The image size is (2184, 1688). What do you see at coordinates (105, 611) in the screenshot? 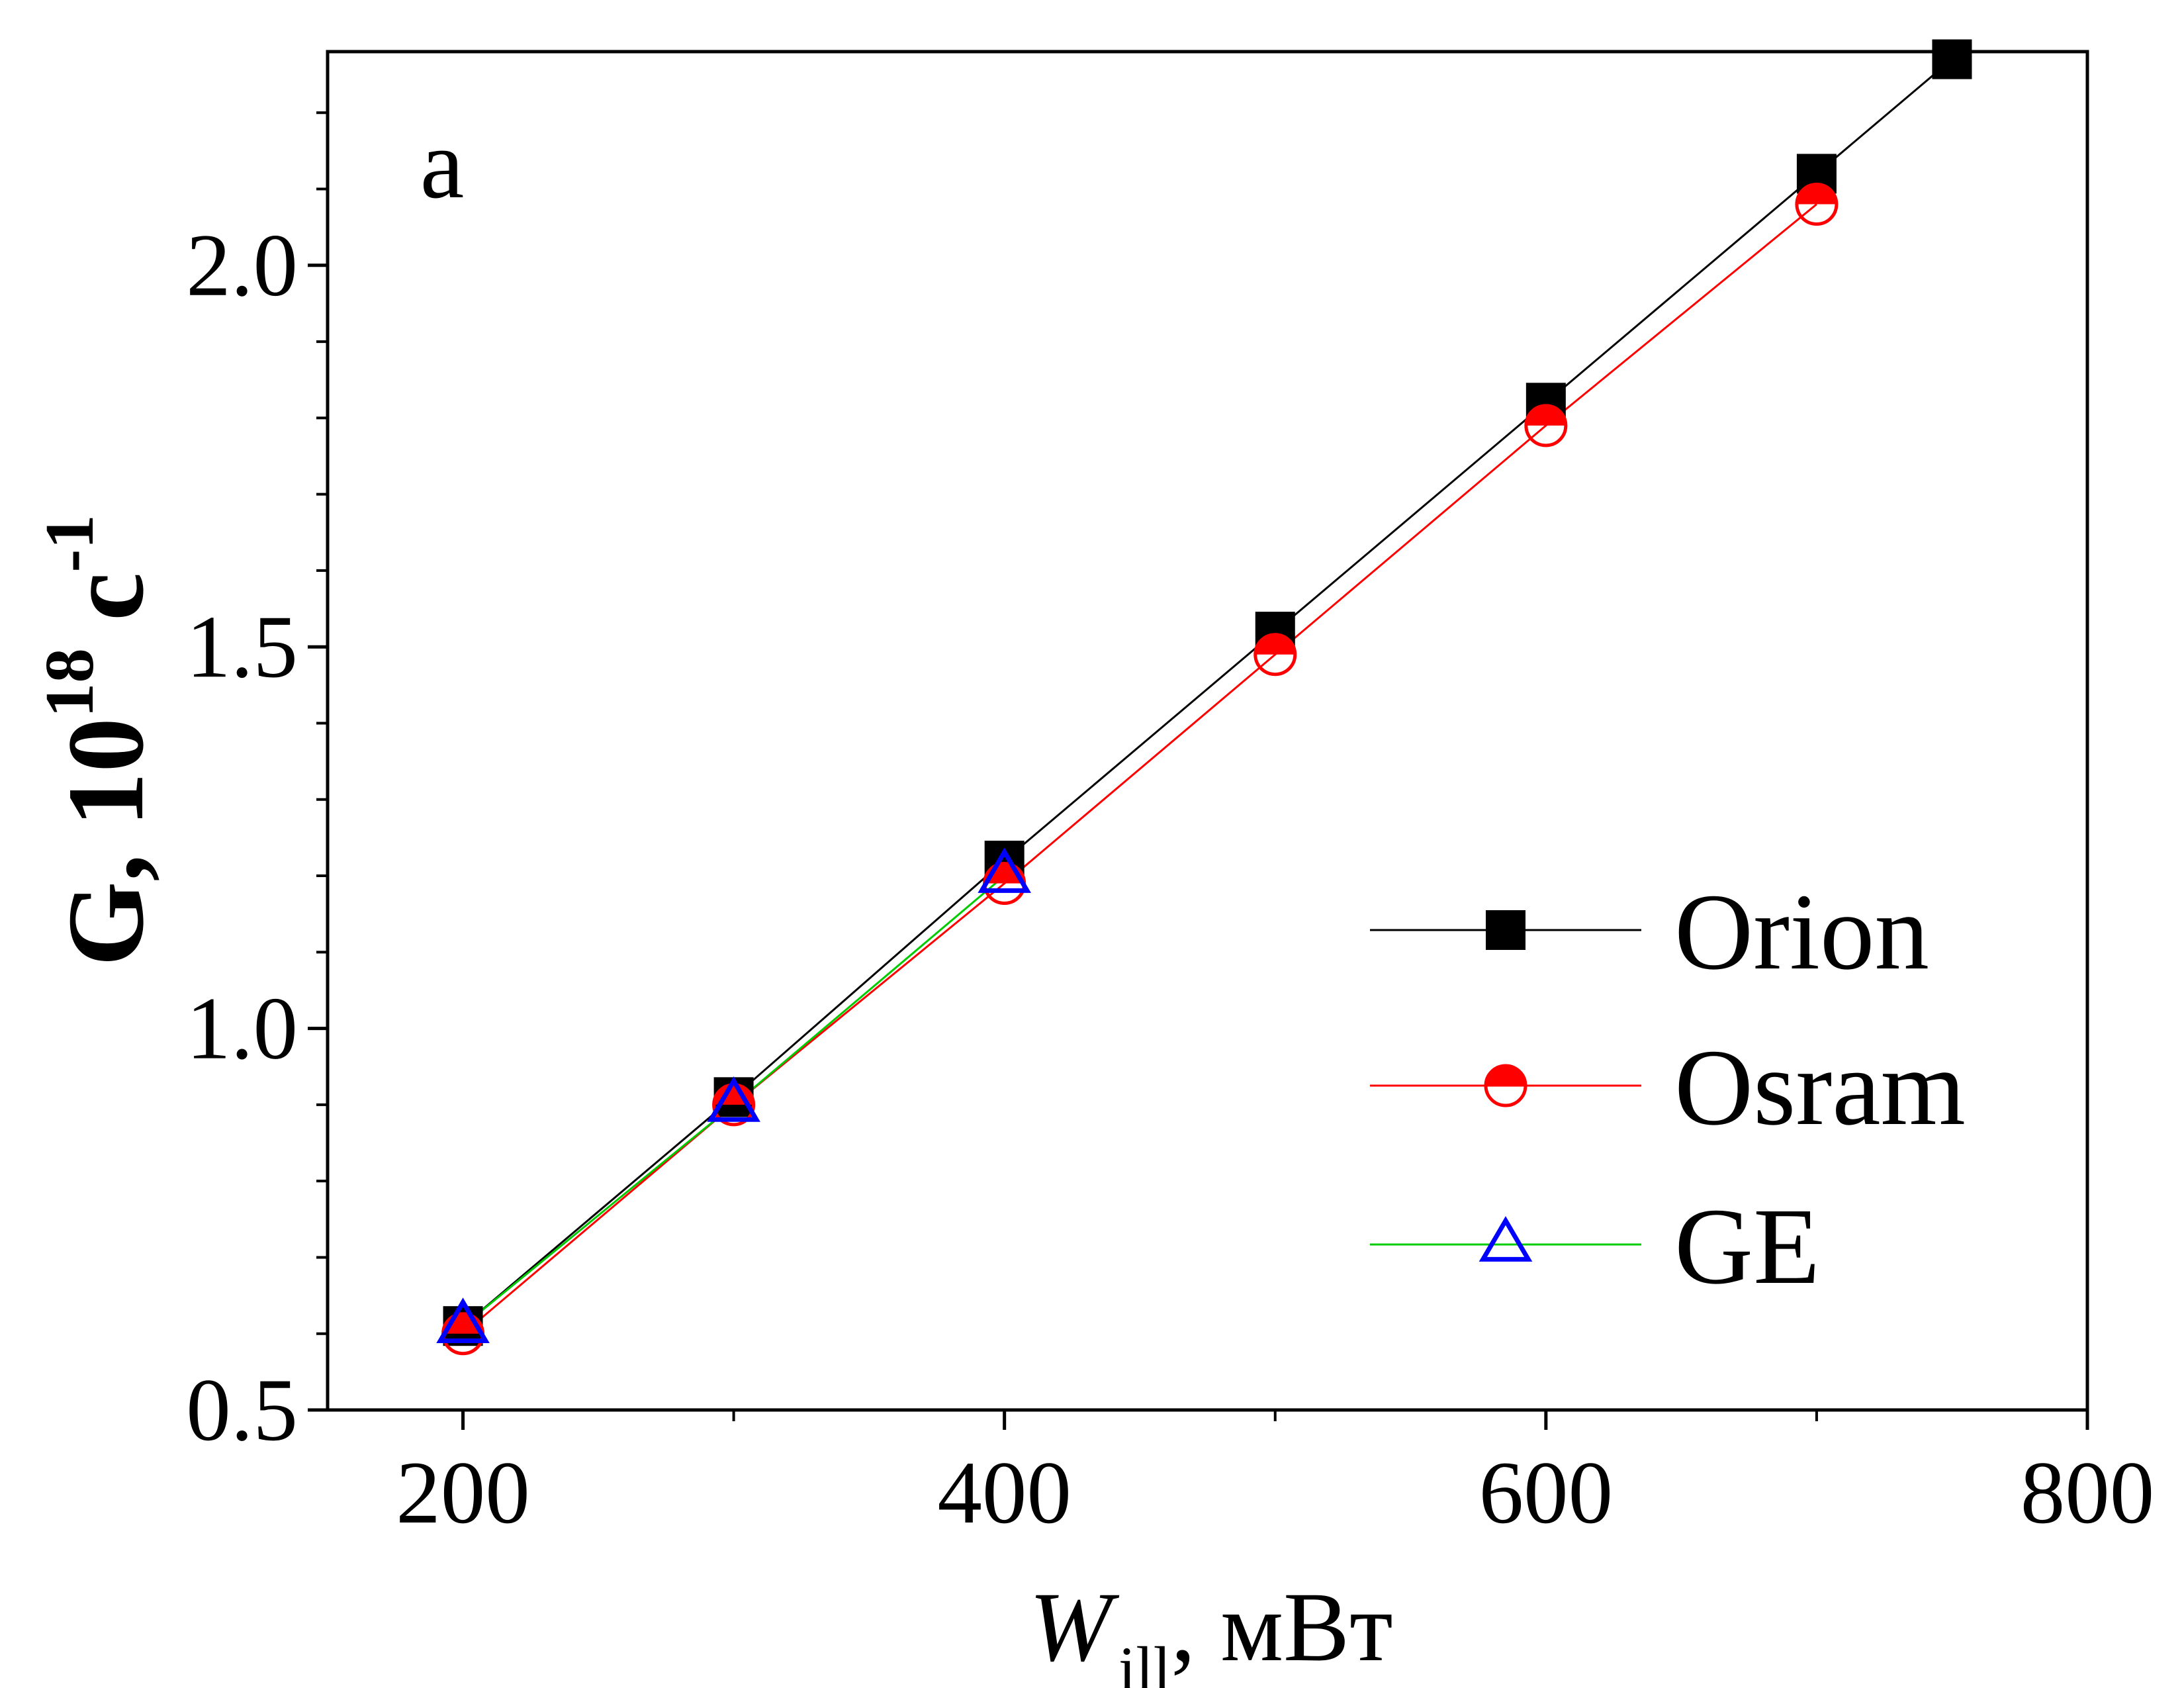
I see `y-axis-label-unit: c` at bounding box center [105, 611].